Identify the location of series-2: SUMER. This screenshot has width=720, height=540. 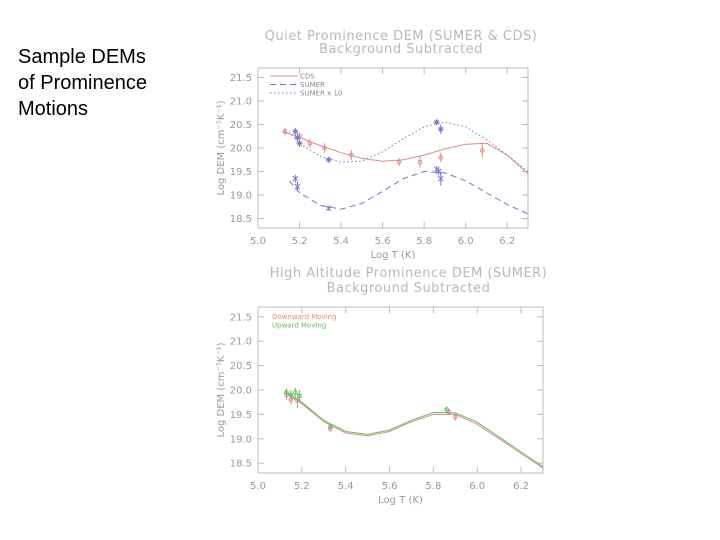
(399, 148).